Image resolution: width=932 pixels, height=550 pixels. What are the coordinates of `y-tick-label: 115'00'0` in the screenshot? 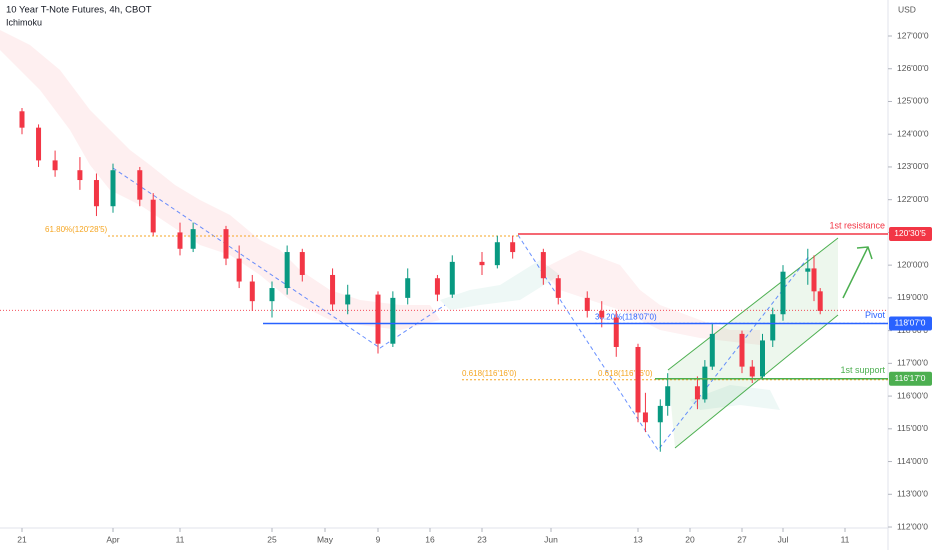 It's located at (912, 428).